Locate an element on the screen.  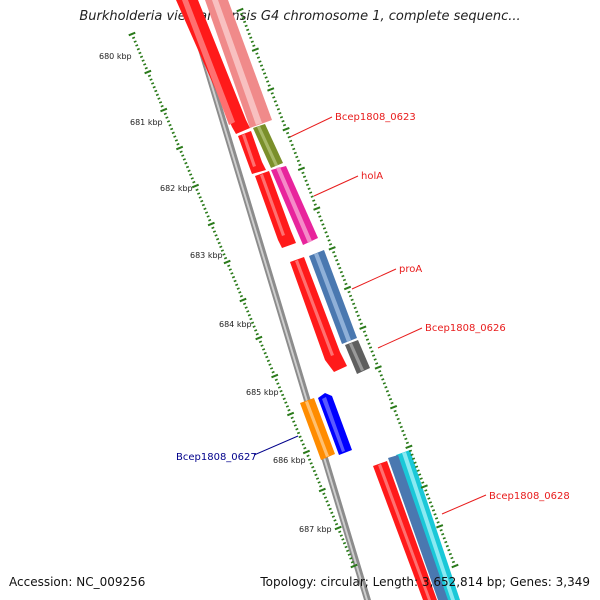
gene-feature-red-small-shine is located at coordinates (249, 150).